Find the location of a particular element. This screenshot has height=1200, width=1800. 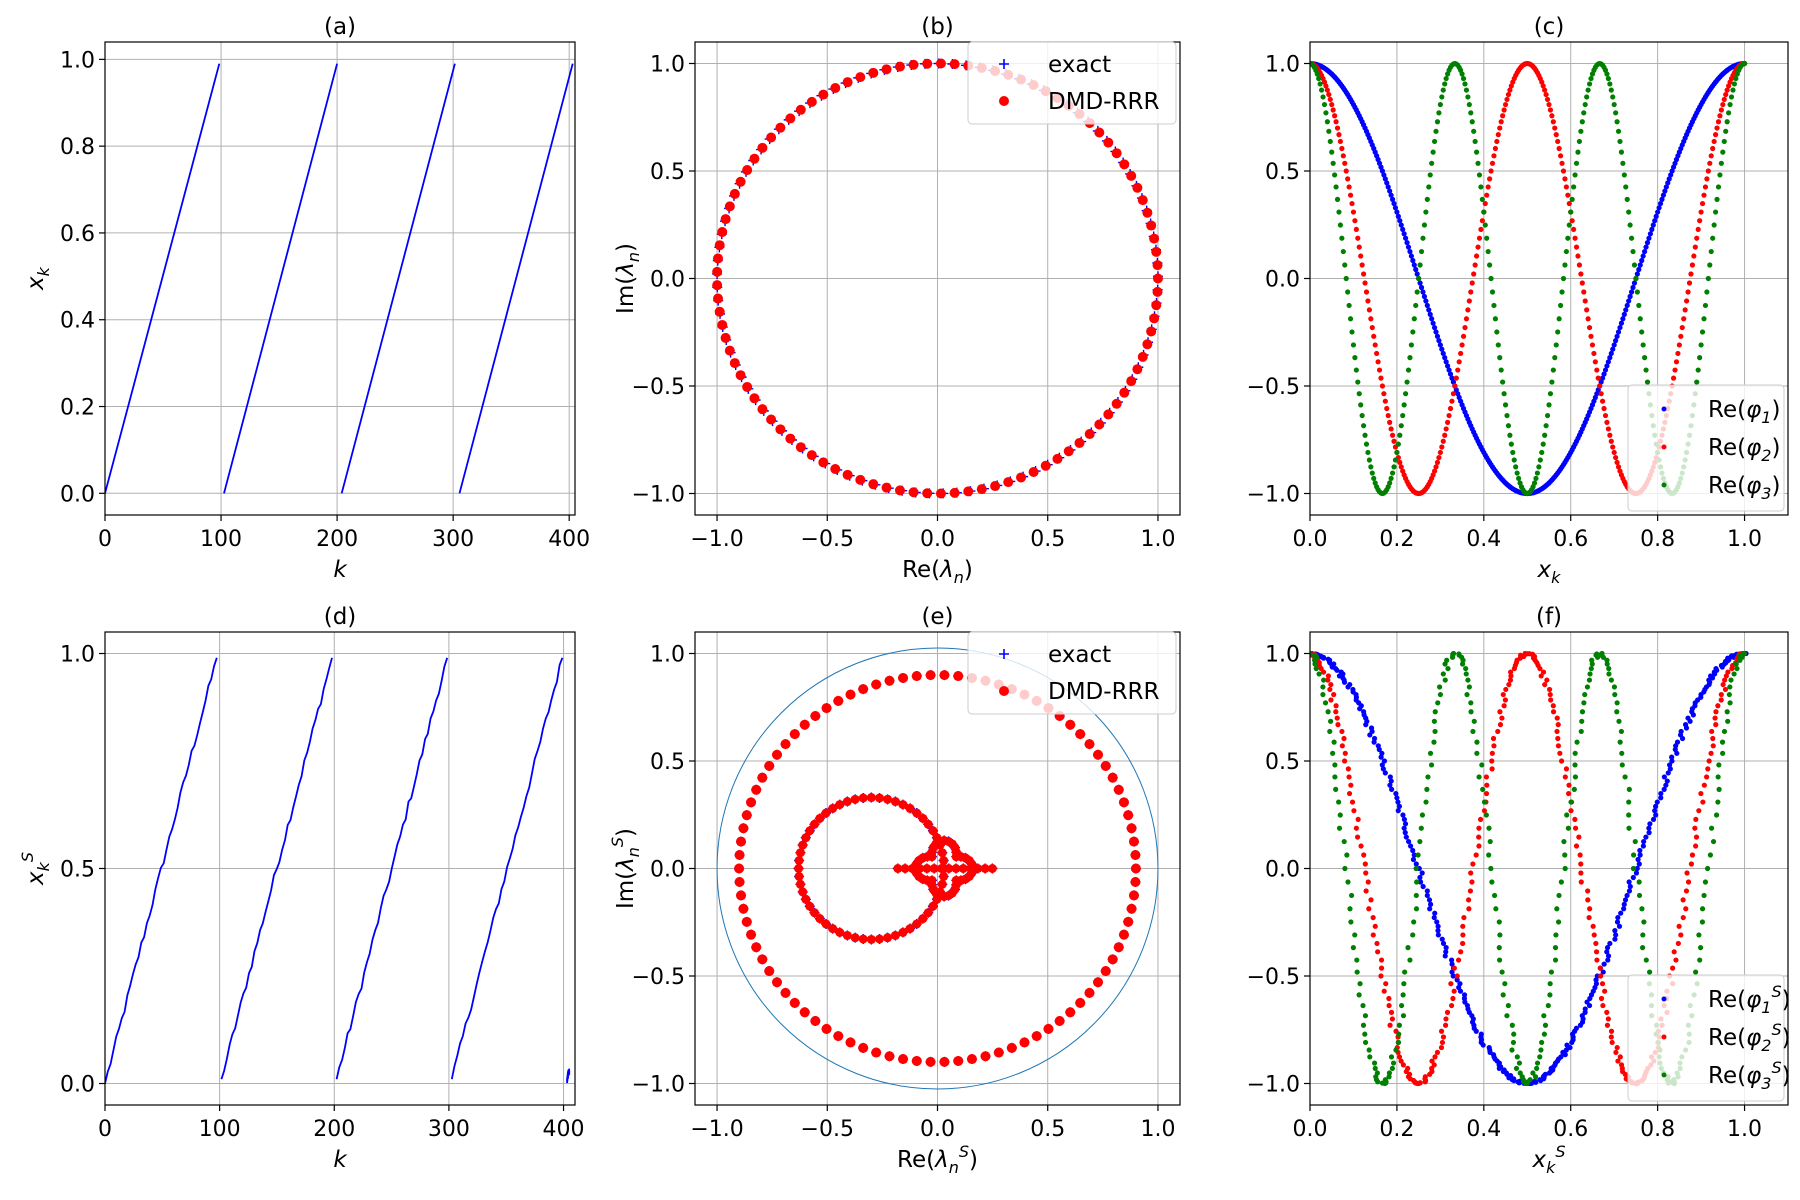

x-tick-label: 1.0 is located at coordinates (1744, 539).